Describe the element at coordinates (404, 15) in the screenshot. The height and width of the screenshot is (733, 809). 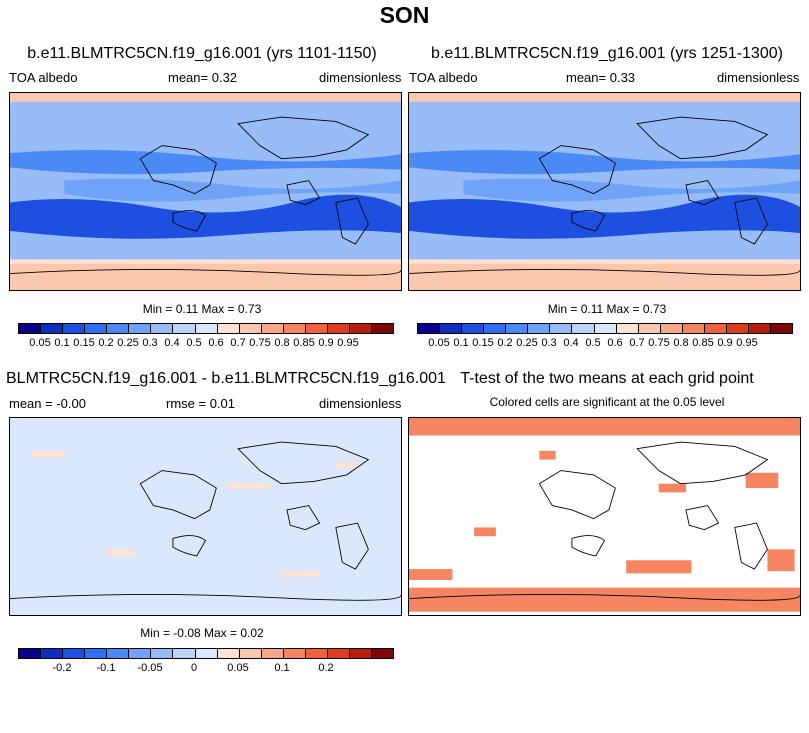
I see `figure-title: SON` at that location.